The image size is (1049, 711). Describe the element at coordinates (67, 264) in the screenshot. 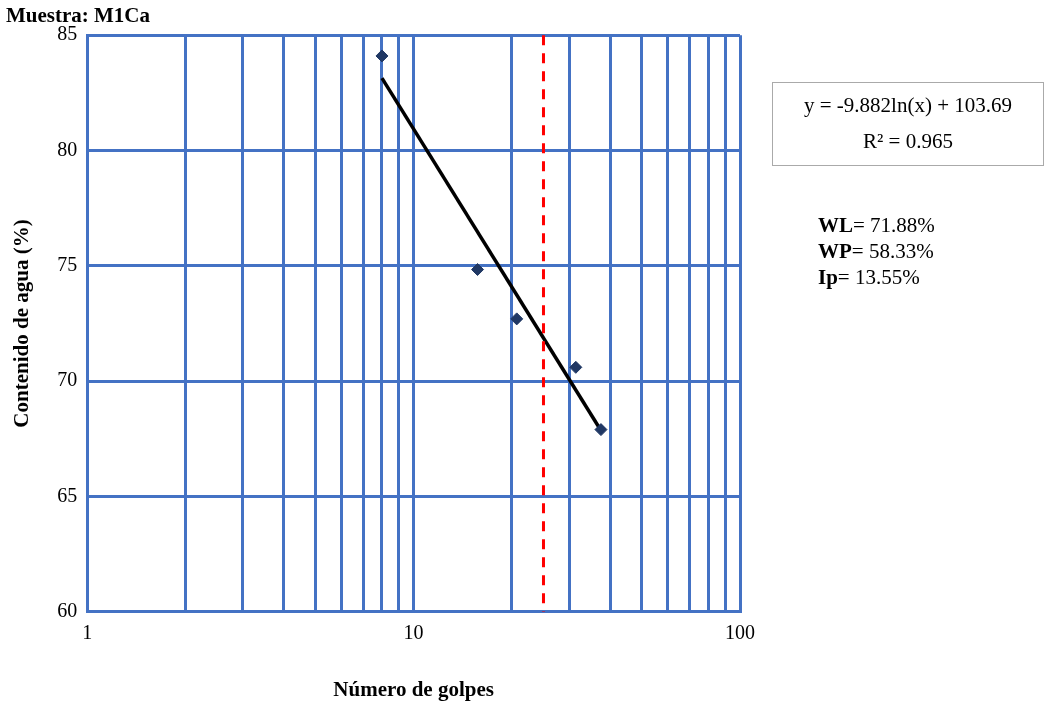

I see `y-tick-label: 75` at that location.